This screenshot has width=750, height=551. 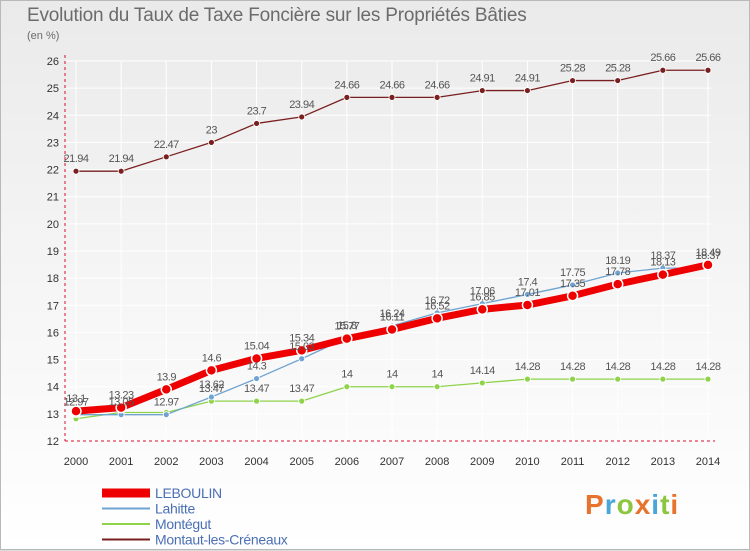 What do you see at coordinates (53, 415) in the screenshot?
I see `y-tick-label: 13` at bounding box center [53, 415].